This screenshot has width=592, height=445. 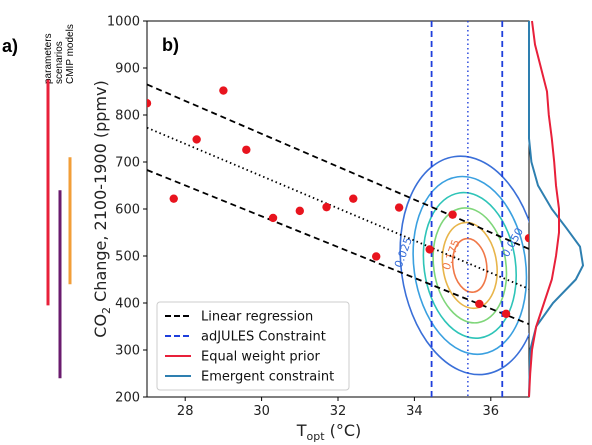 I want to click on y-tick-label-200: 200, so click(x=127, y=398).